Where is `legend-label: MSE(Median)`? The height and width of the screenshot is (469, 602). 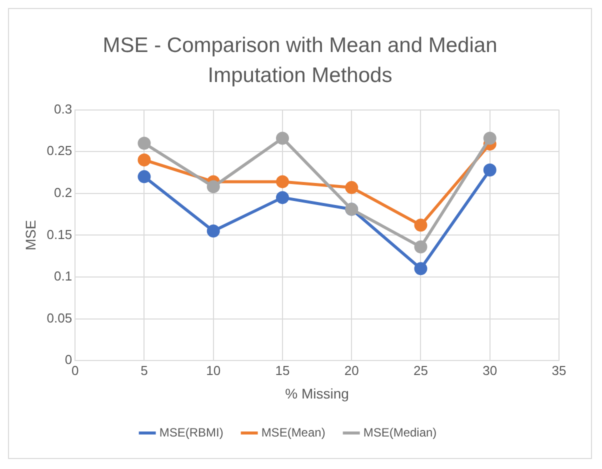 legend-label: MSE(Median) is located at coordinates (400, 432).